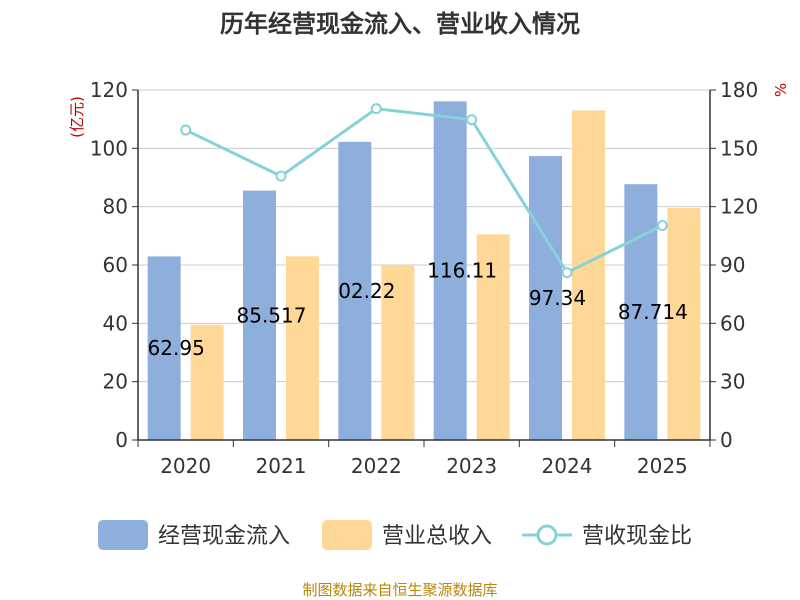  I want to click on legend-ratio-swatch-marker, so click(547, 535).